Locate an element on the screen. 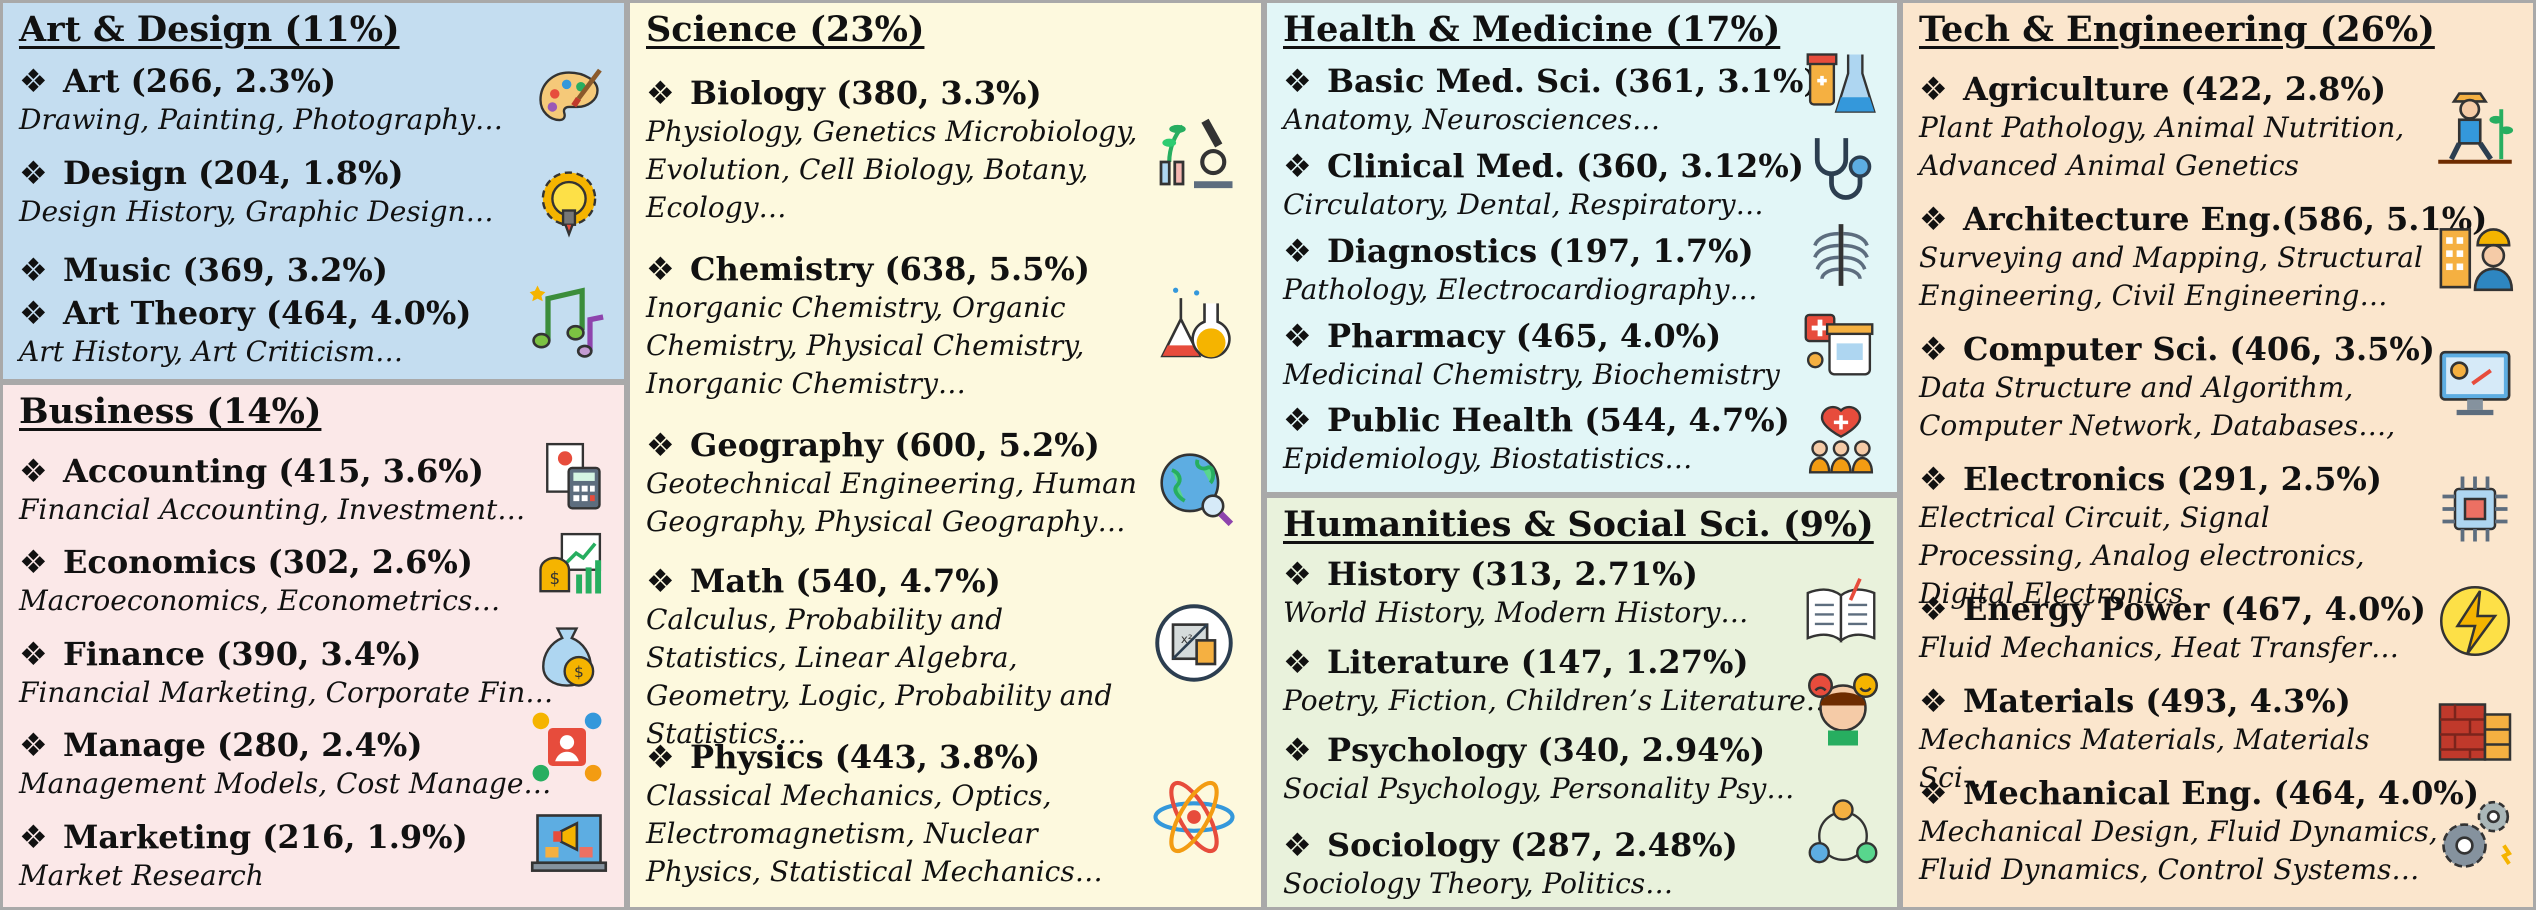 This screenshot has width=2536, height=910. item-head: Basic Med. Sci. (361, 3.1%) is located at coordinates (1573, 81).